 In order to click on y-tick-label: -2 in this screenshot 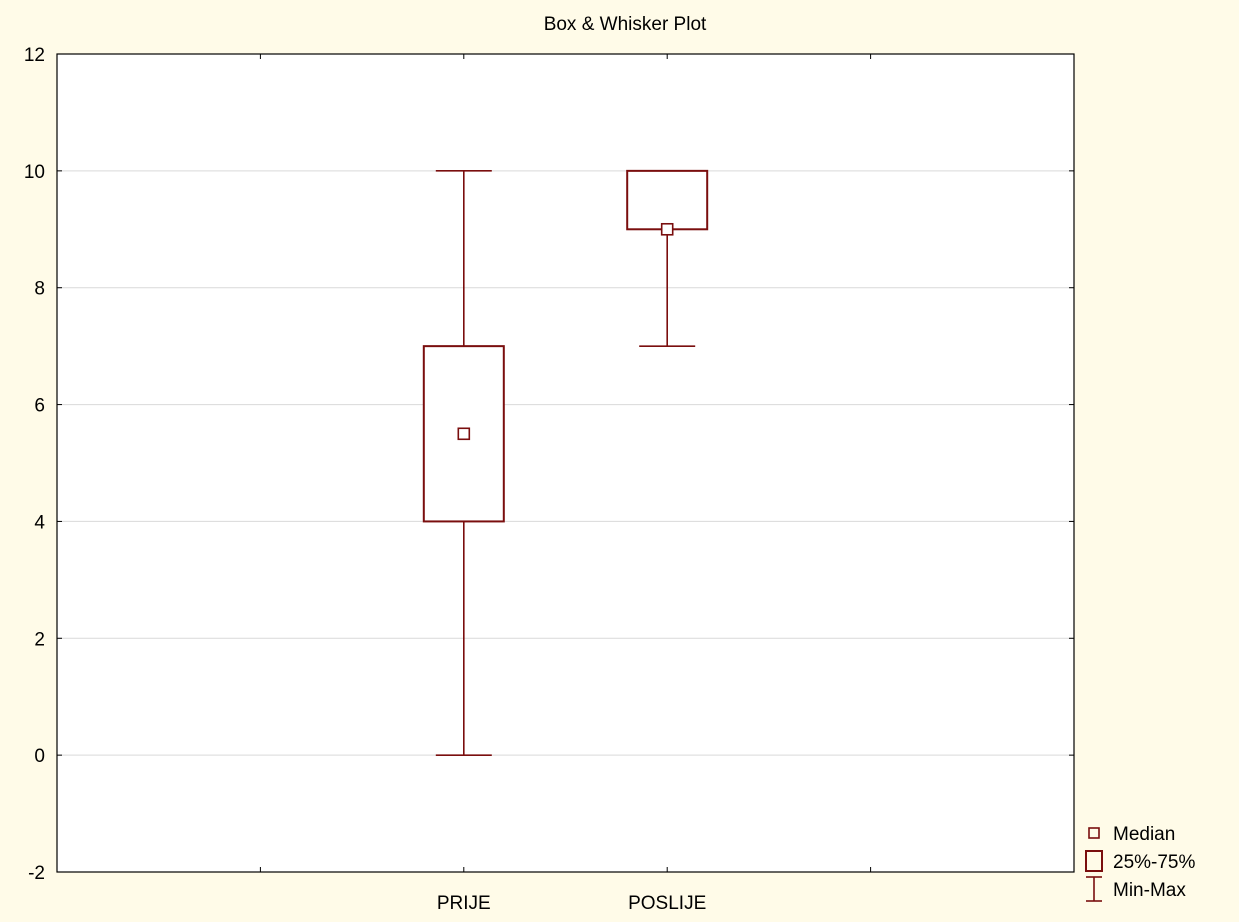, I will do `click(36, 873)`.